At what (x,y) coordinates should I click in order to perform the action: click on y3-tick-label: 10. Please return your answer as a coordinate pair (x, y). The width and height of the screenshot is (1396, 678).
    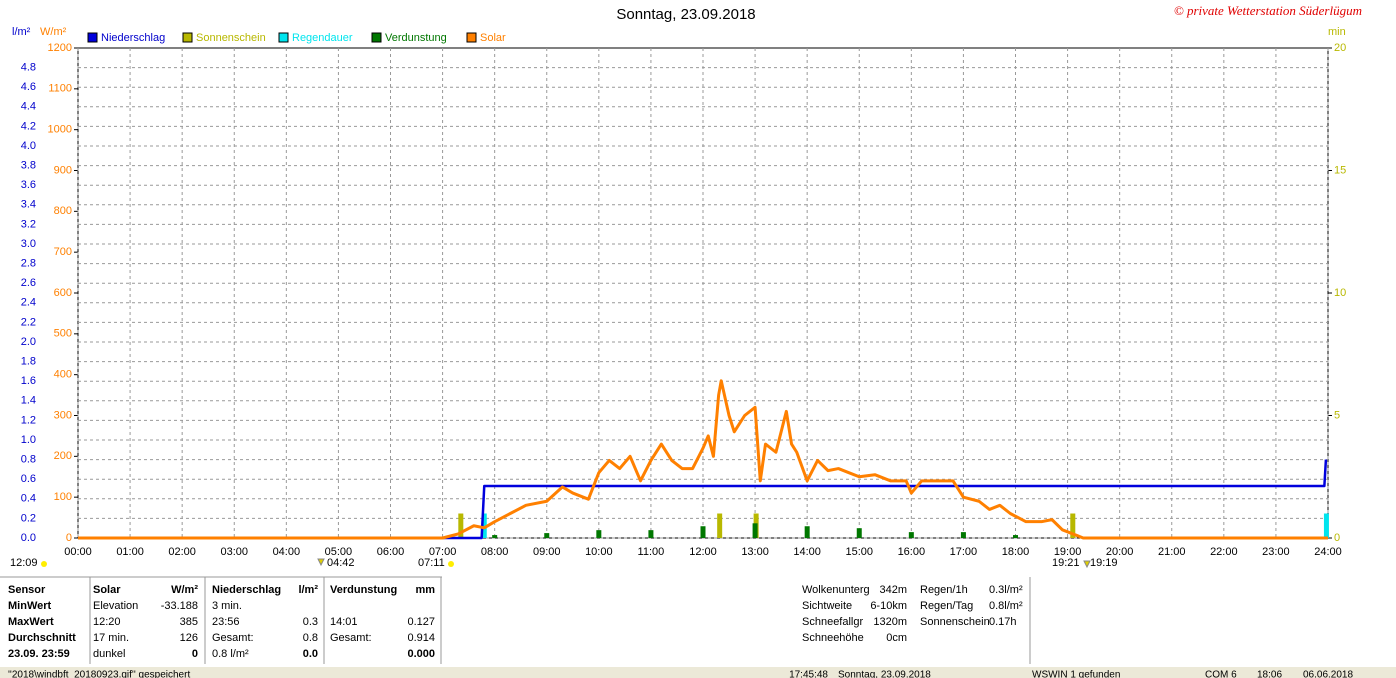
    Looking at the image, I should click on (1340, 293).